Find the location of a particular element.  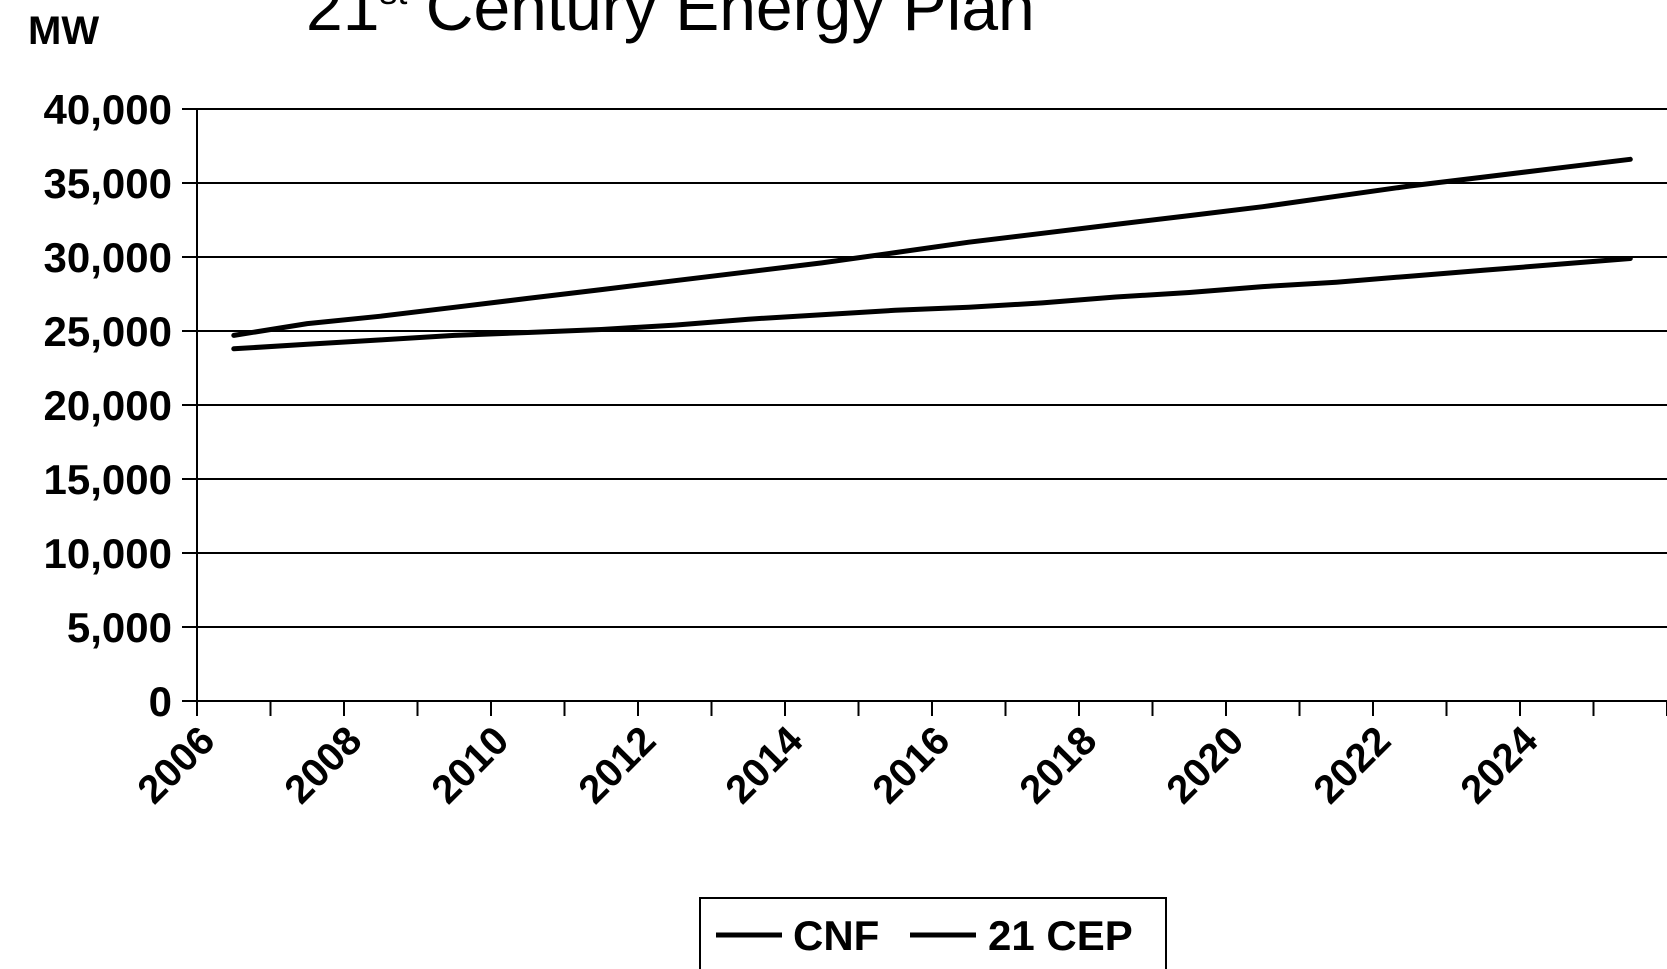

y-tick-label: 25,000 is located at coordinates (108, 331).